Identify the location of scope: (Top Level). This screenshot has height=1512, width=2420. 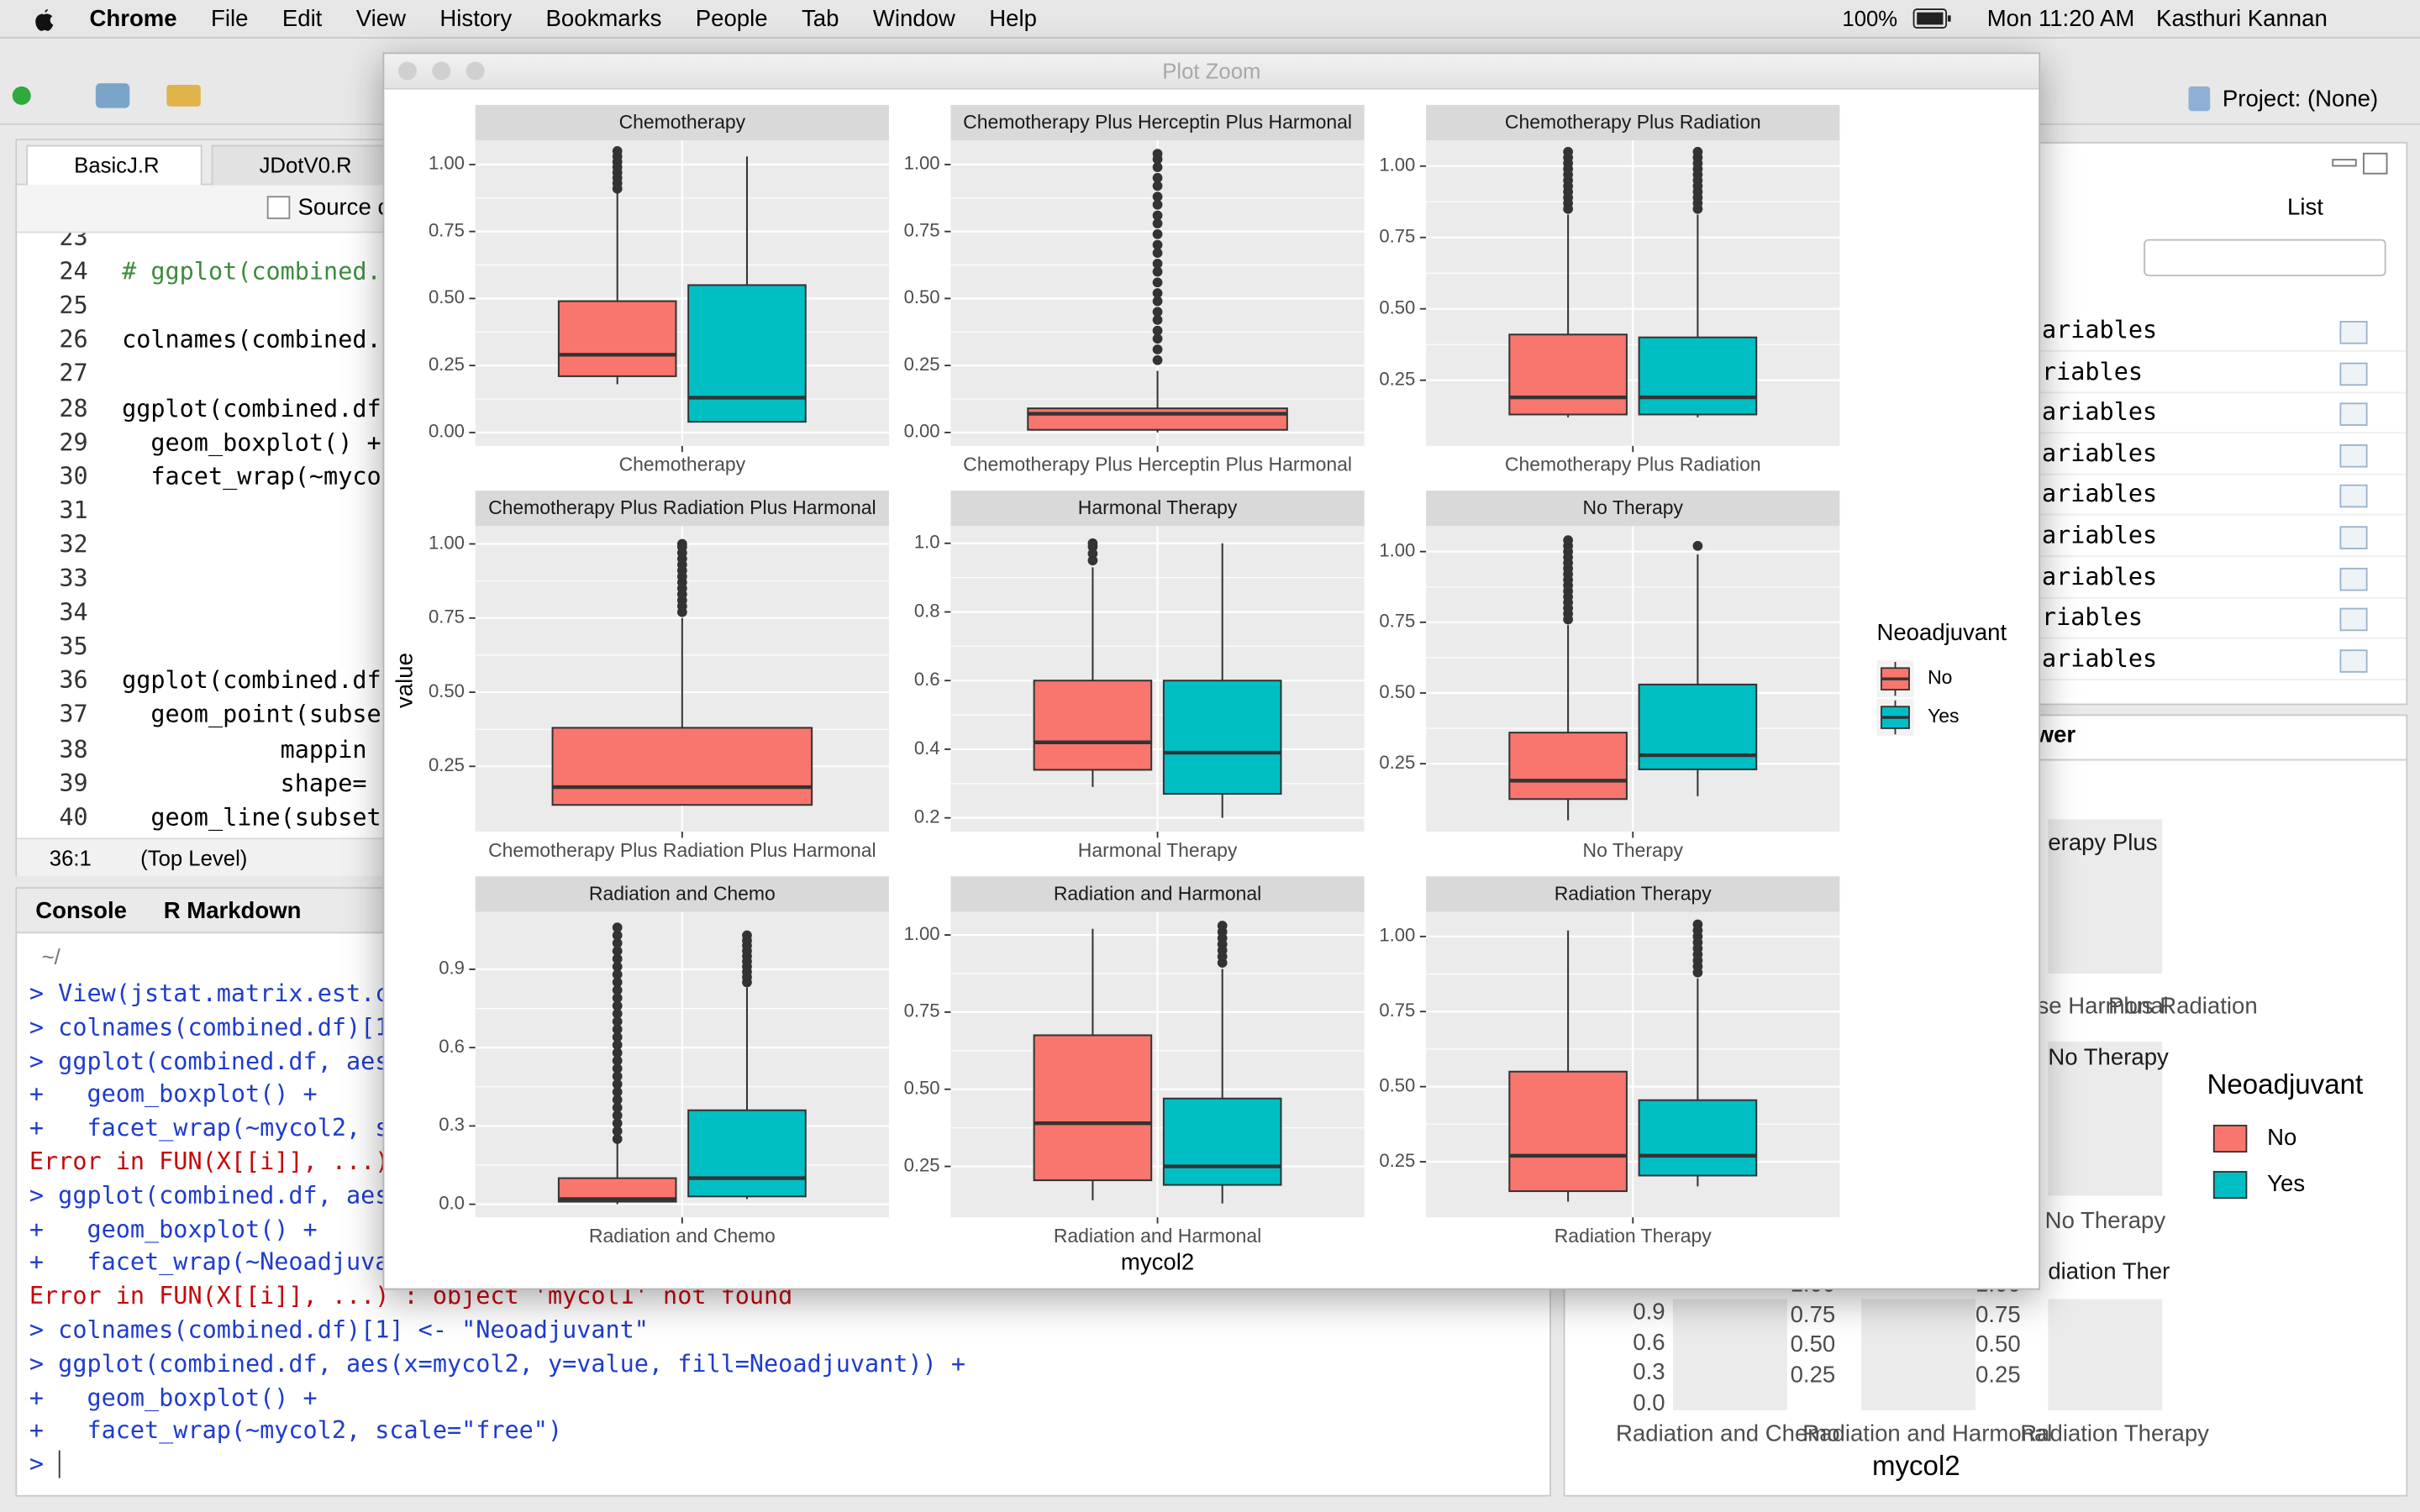
(194, 857).